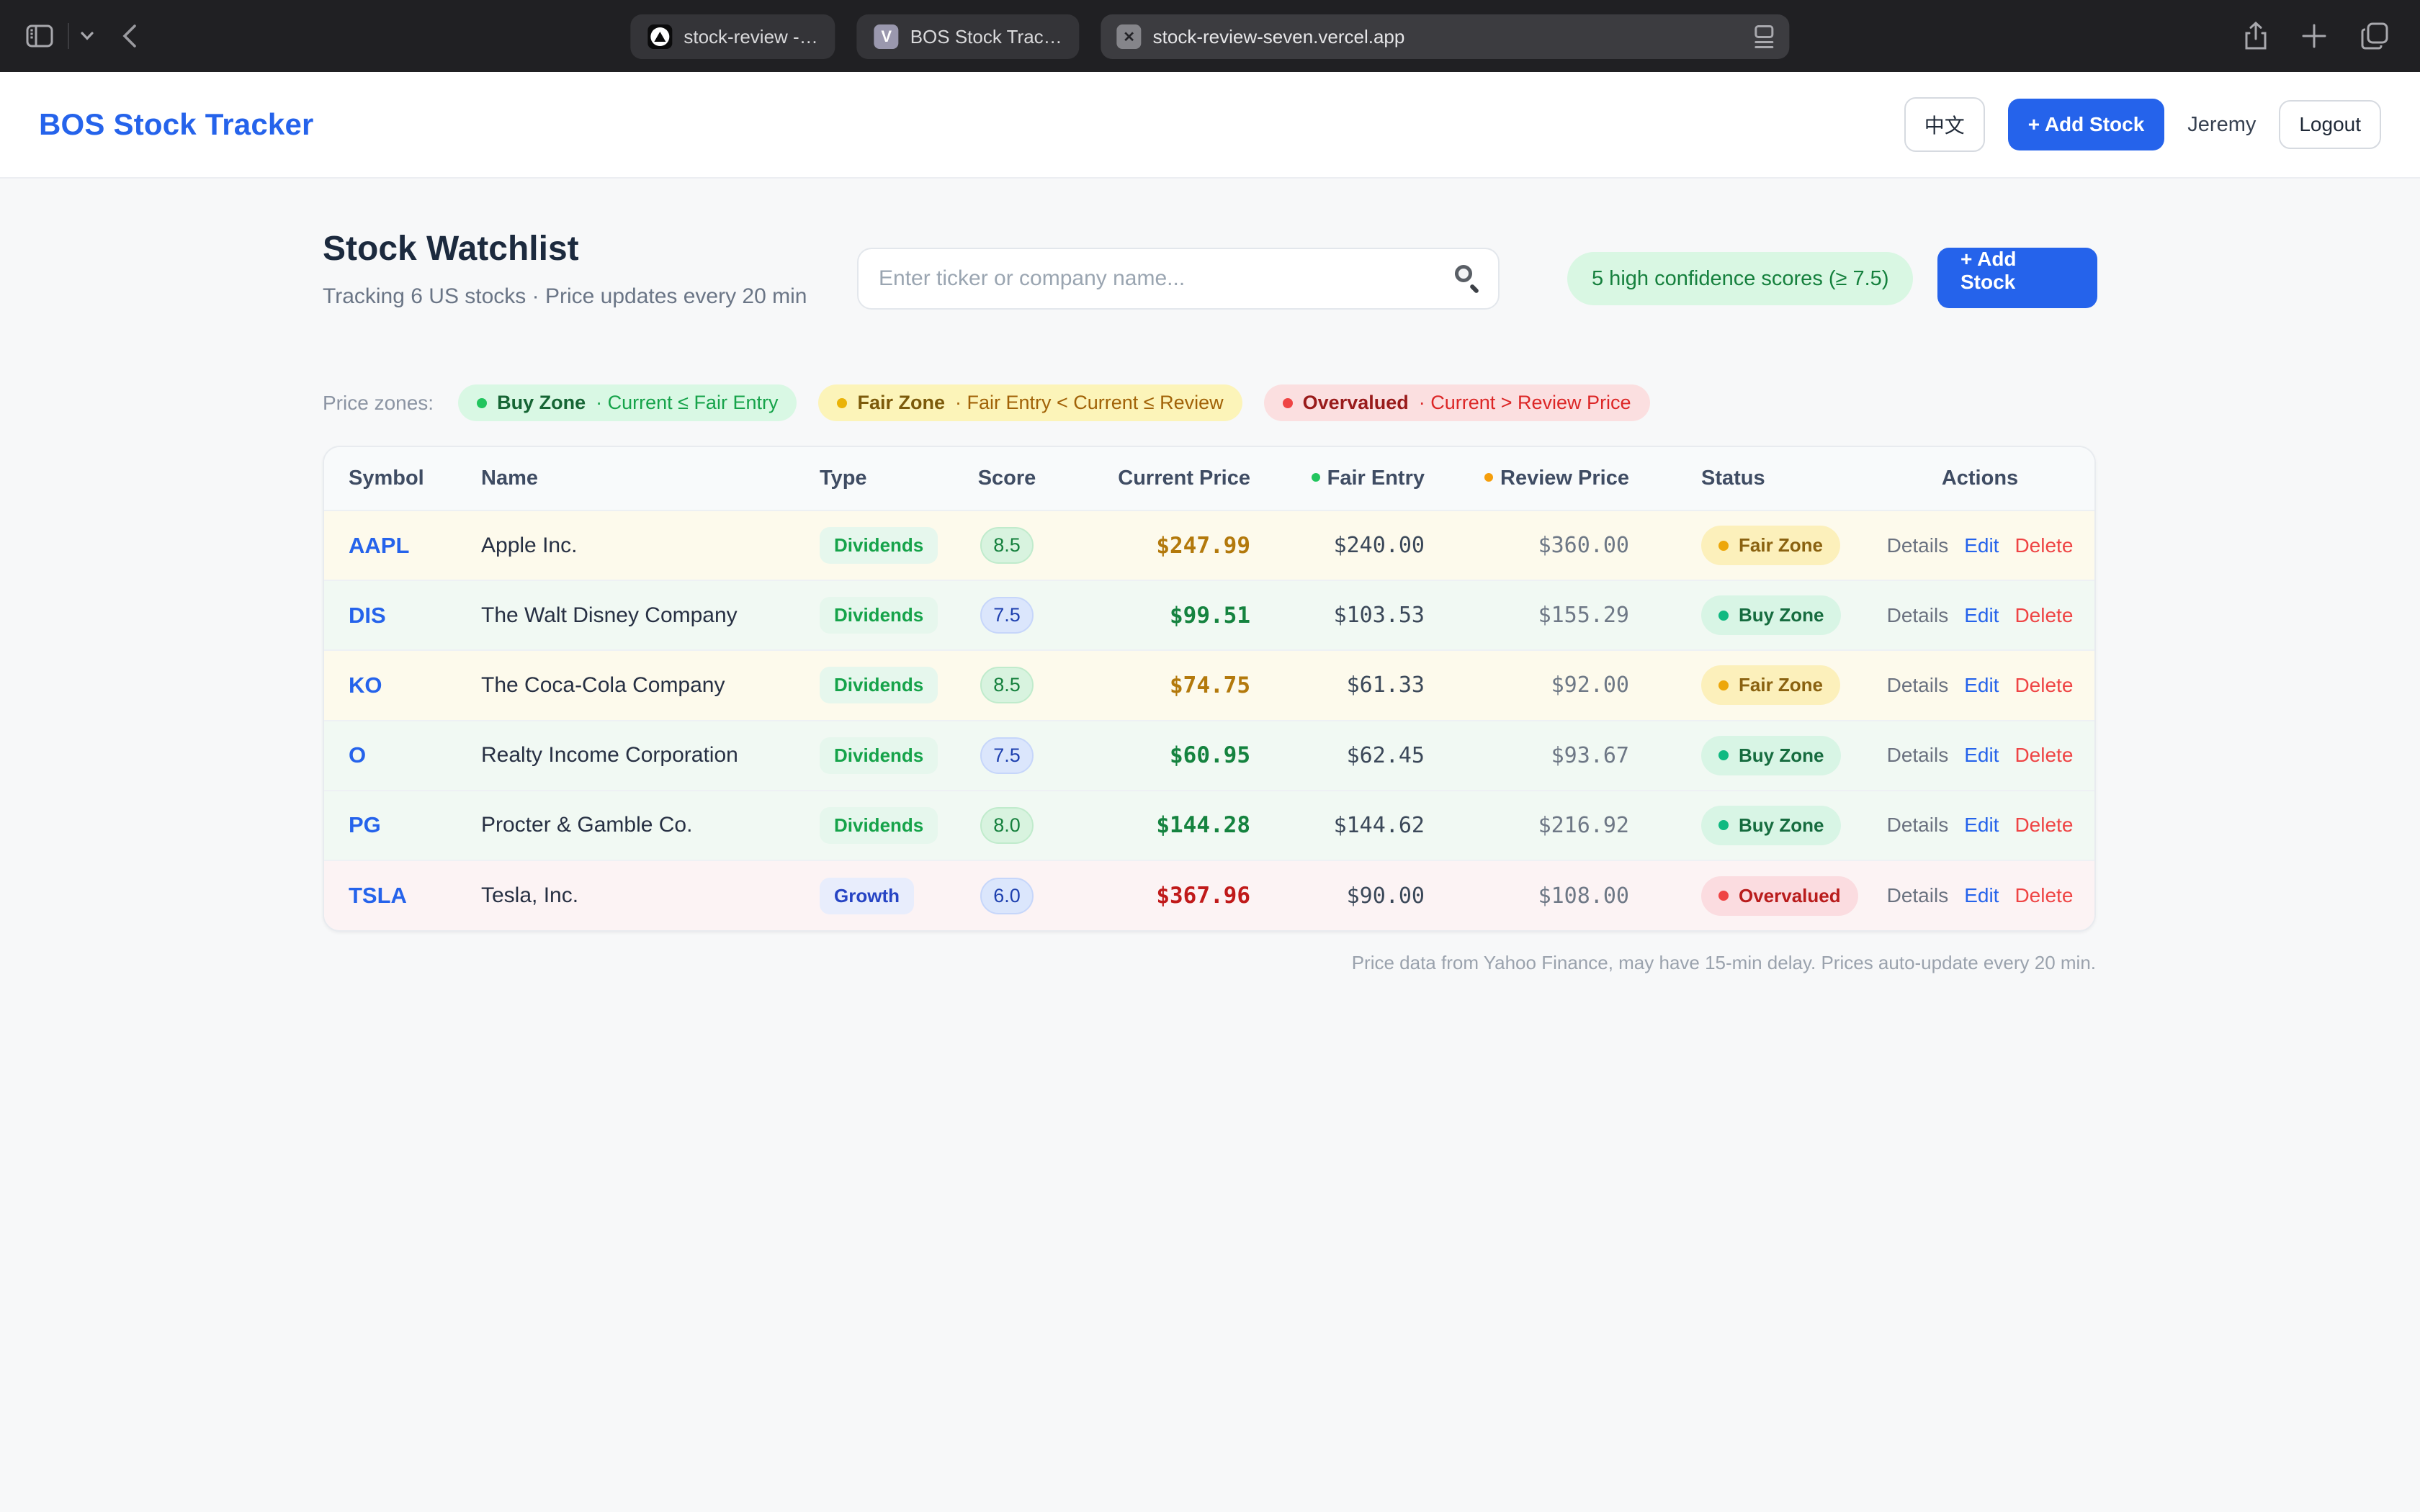 Image resolution: width=2420 pixels, height=1512 pixels. I want to click on review-price: $155.29, so click(1527, 615).